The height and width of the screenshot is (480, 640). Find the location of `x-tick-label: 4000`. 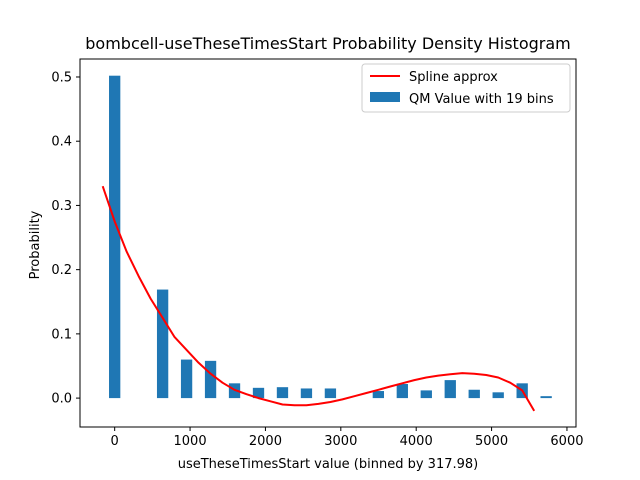

x-tick-label: 4000 is located at coordinates (416, 441).